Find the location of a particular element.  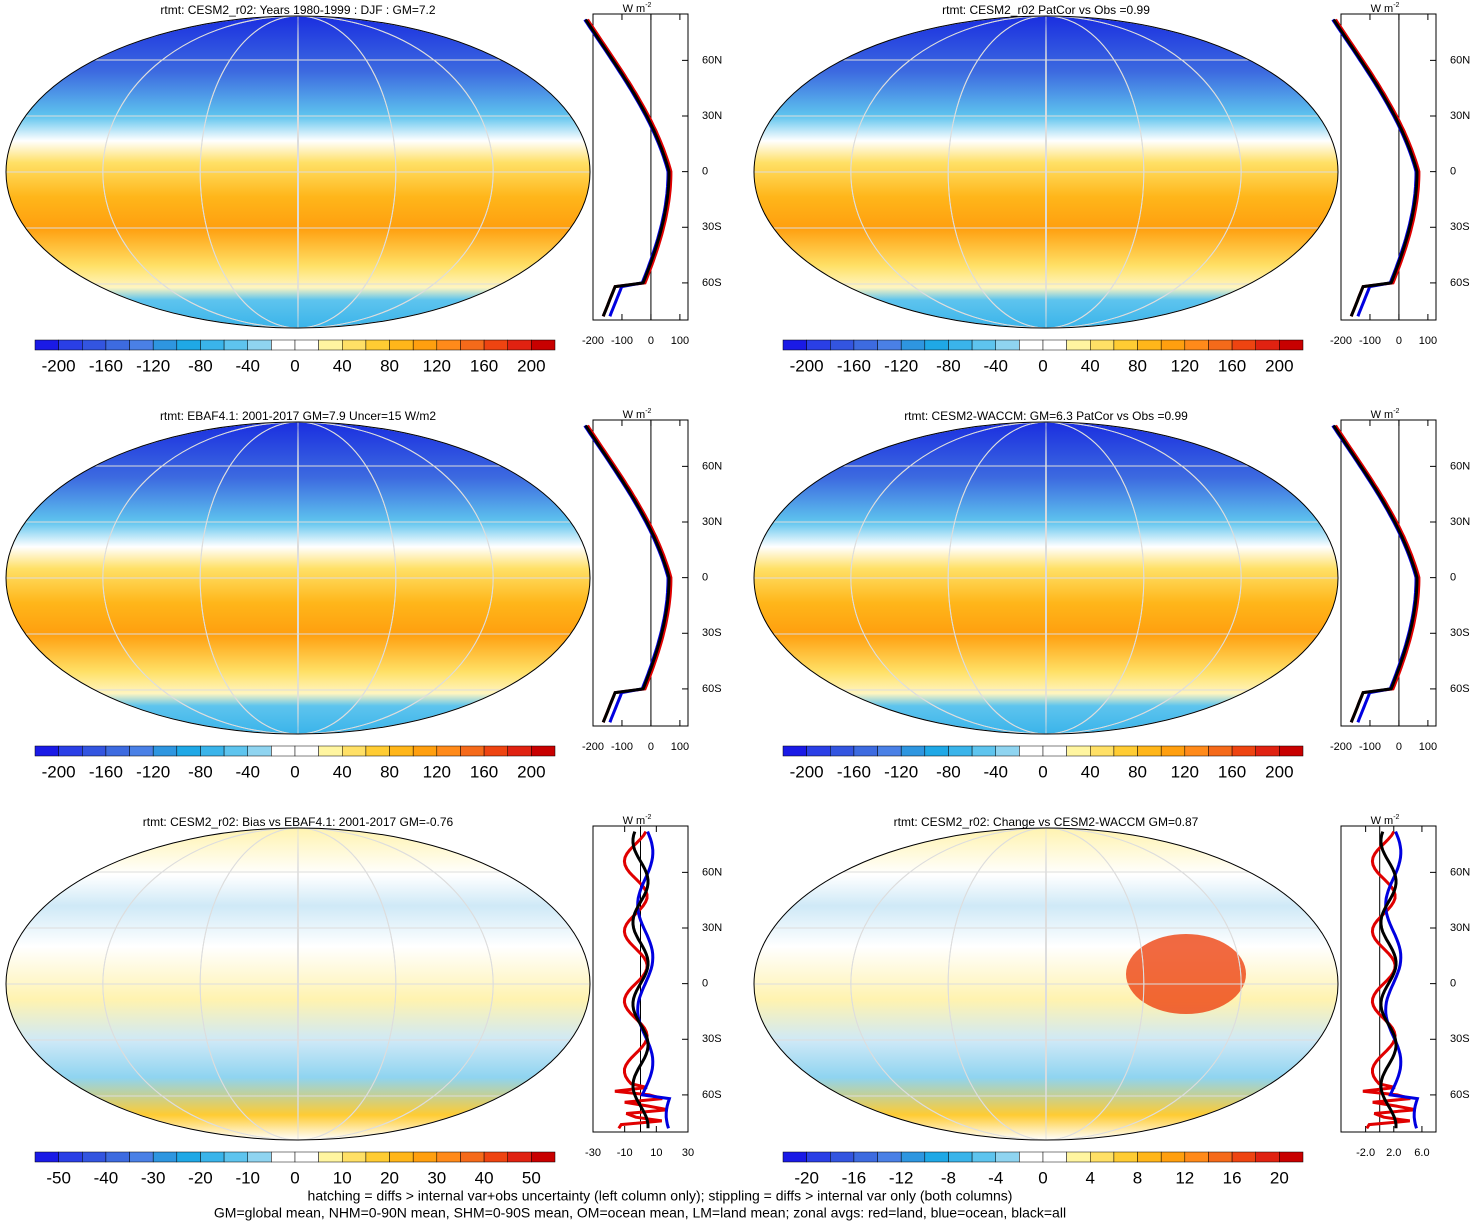

colorbar-label: -30 is located at coordinates (153, 1177).